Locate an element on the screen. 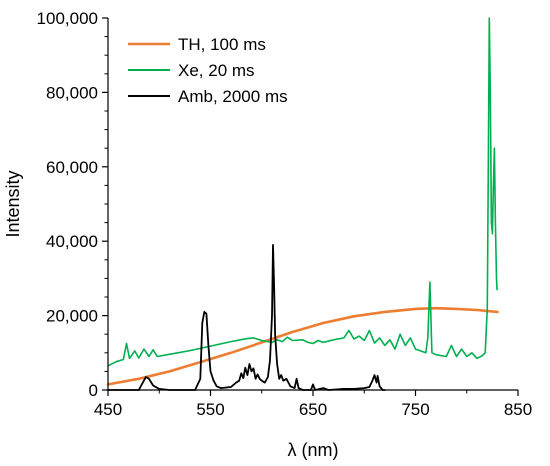  legend: TH, 100 ms Xe, 20 ms Amb, 2000 ms is located at coordinates (208, 70).